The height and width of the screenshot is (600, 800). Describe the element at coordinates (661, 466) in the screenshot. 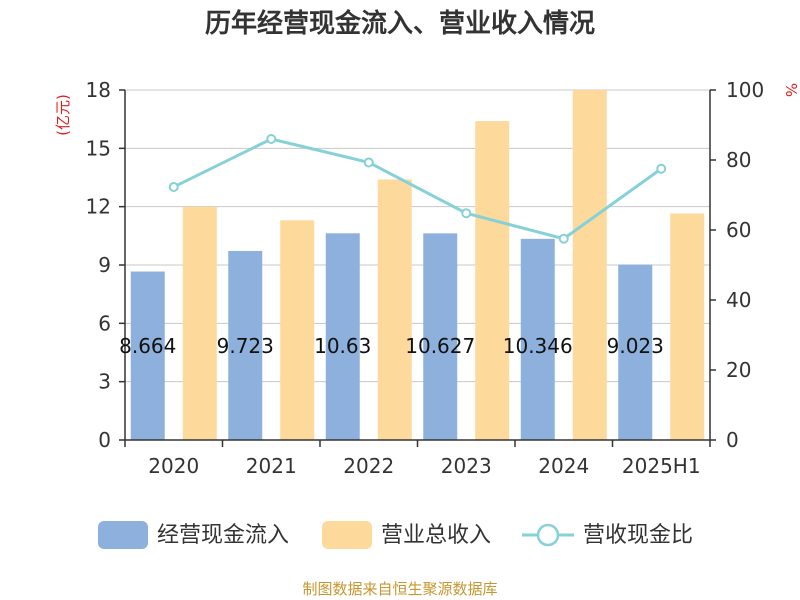

I see `x-tick-label: 2025H1` at that location.